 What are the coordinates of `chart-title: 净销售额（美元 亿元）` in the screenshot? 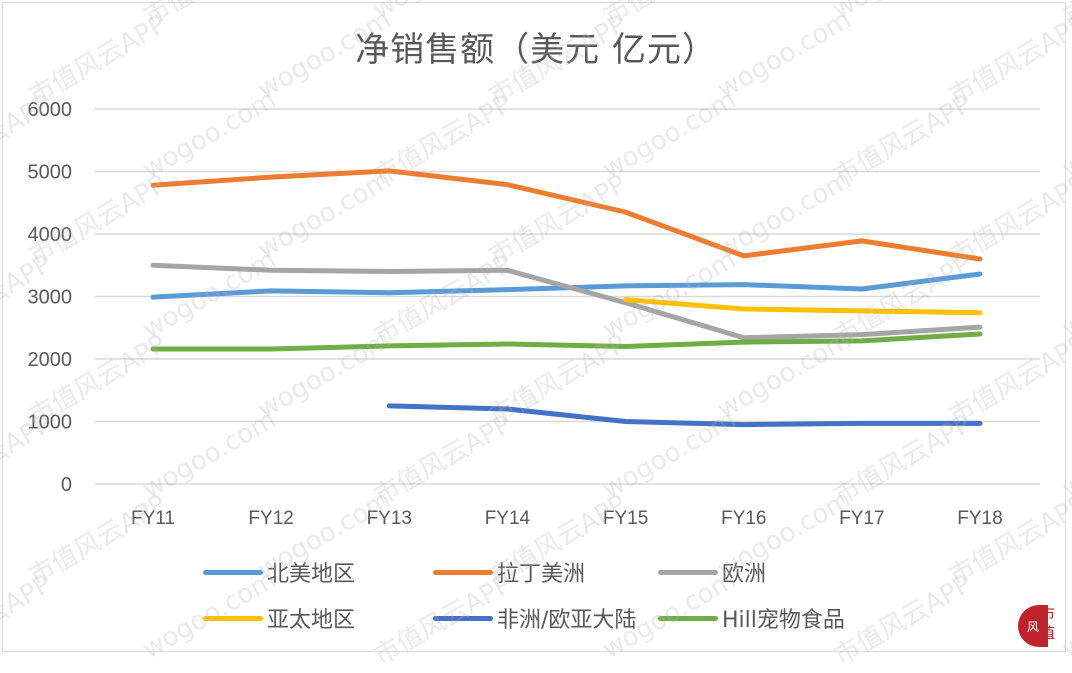 It's located at (536, 50).